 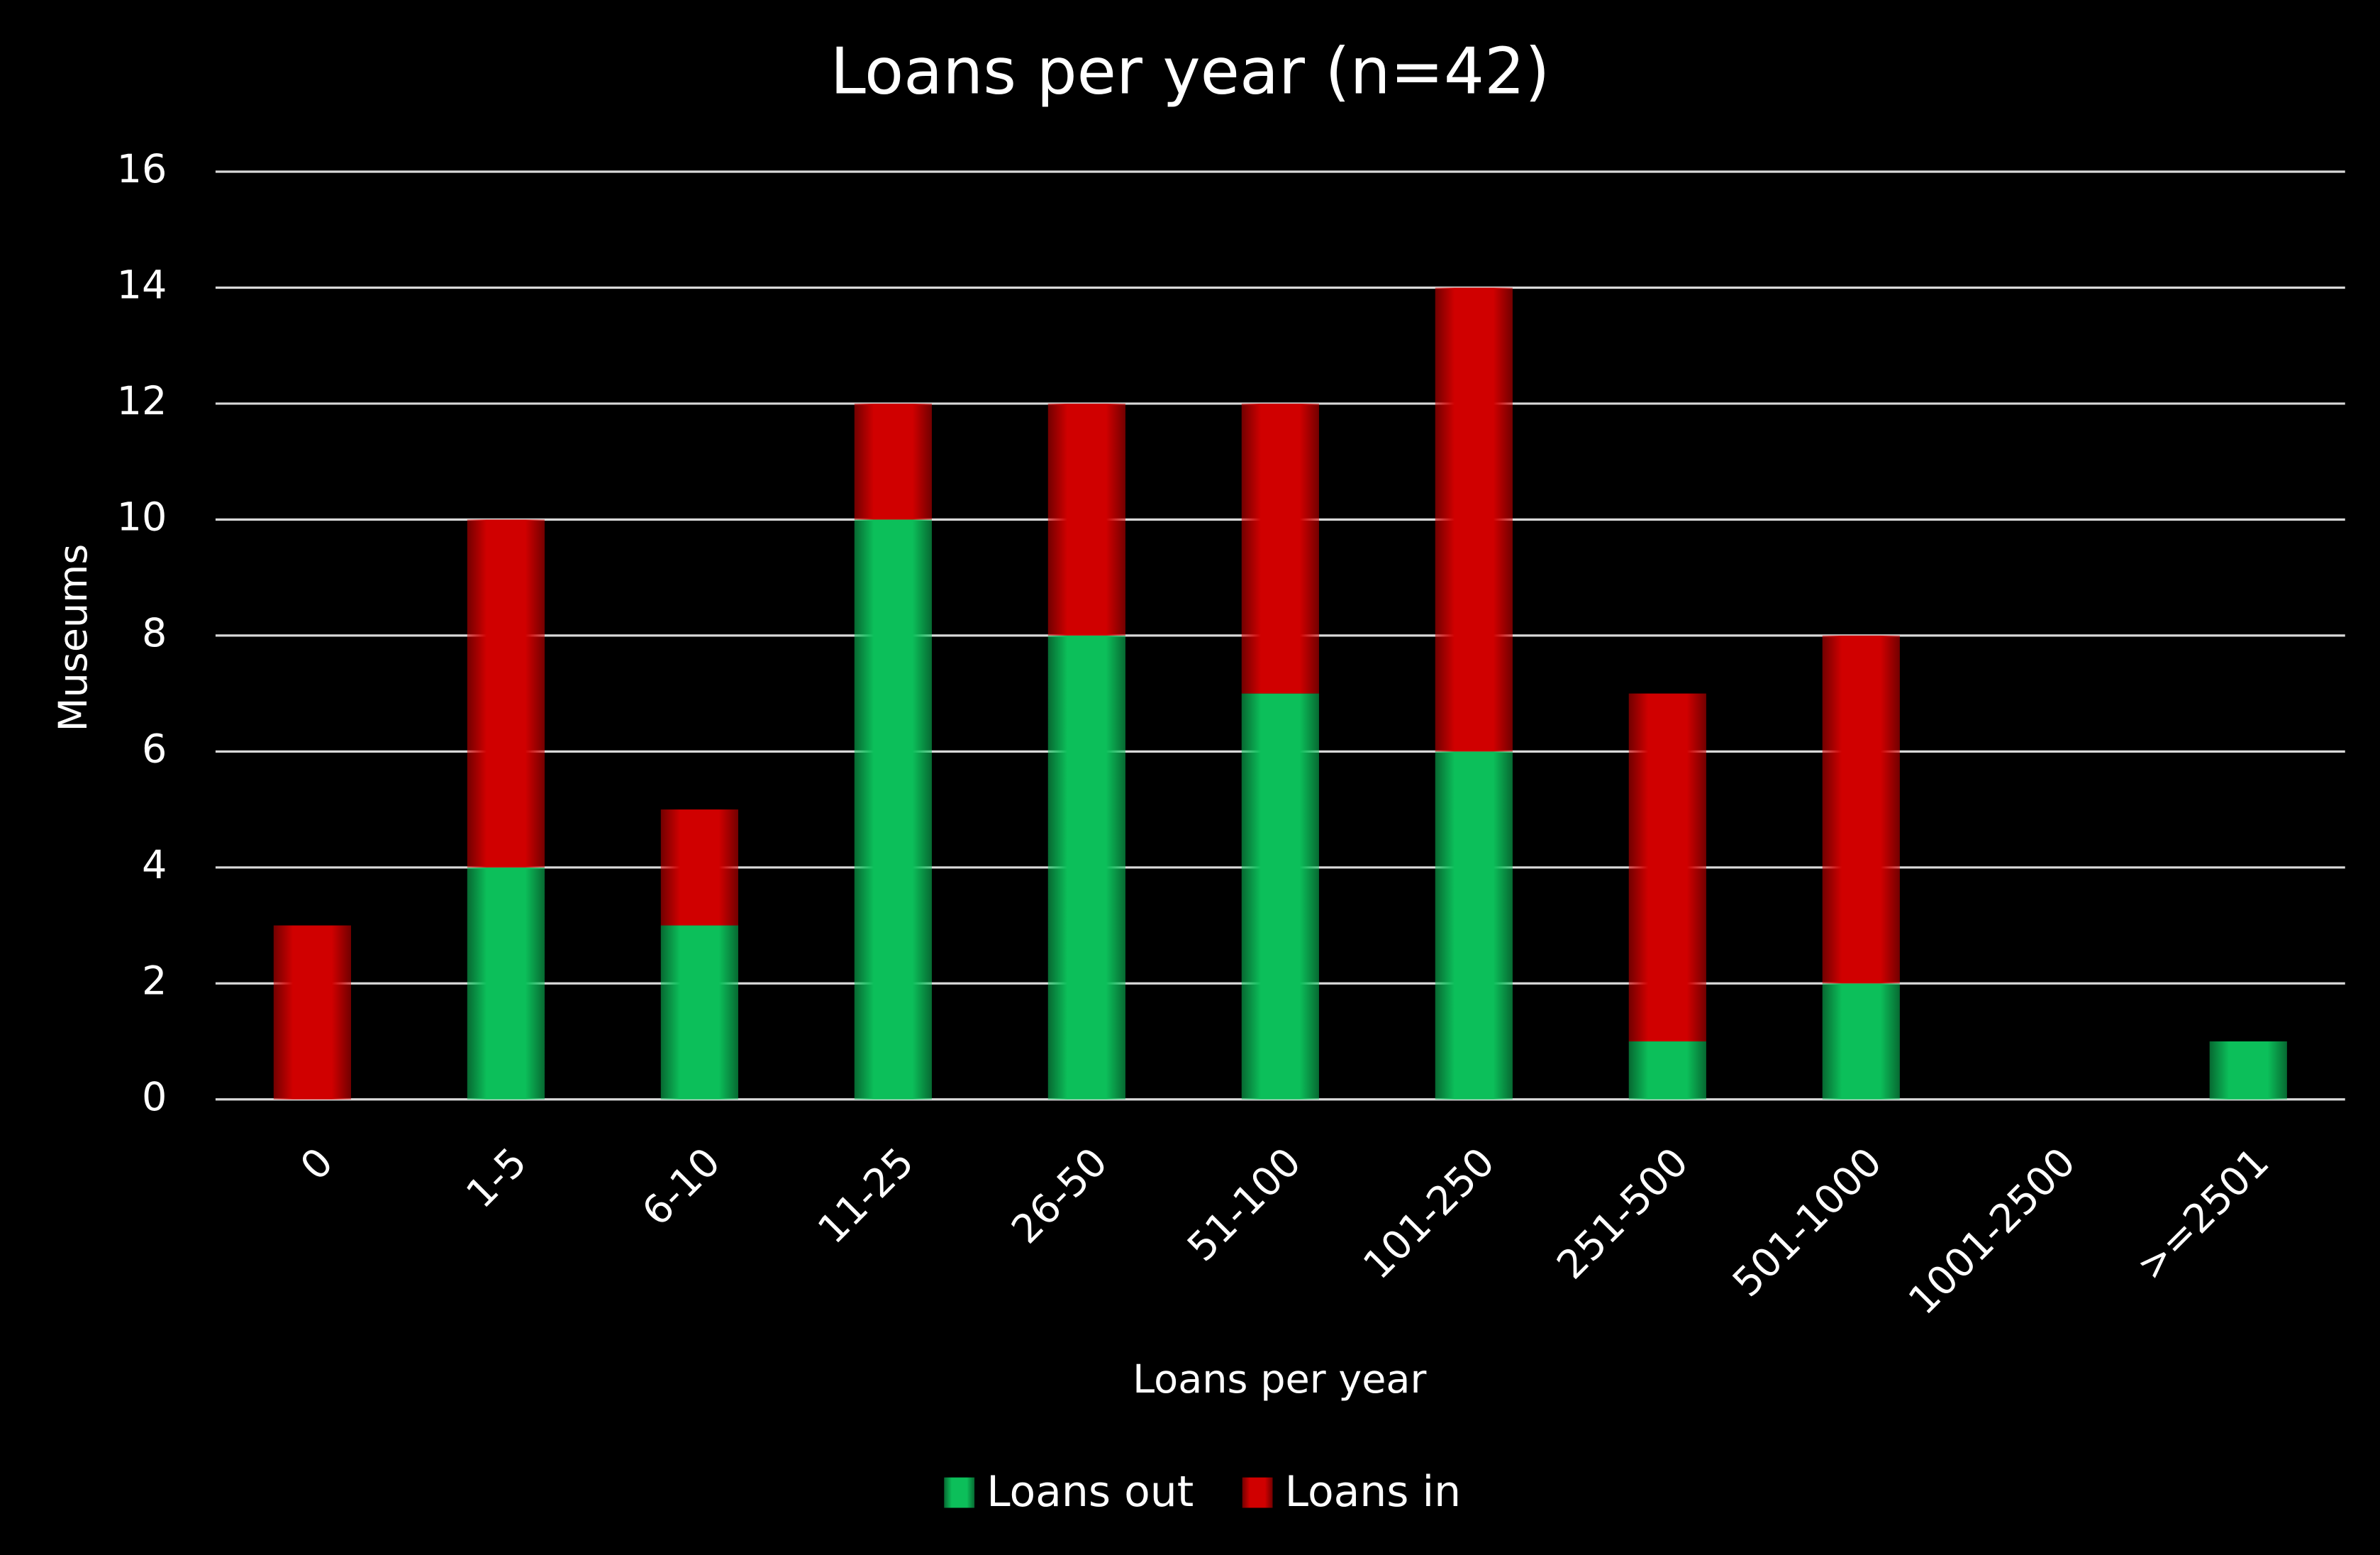 What do you see at coordinates (142, 169) in the screenshot?
I see `y-tick-label: 16` at bounding box center [142, 169].